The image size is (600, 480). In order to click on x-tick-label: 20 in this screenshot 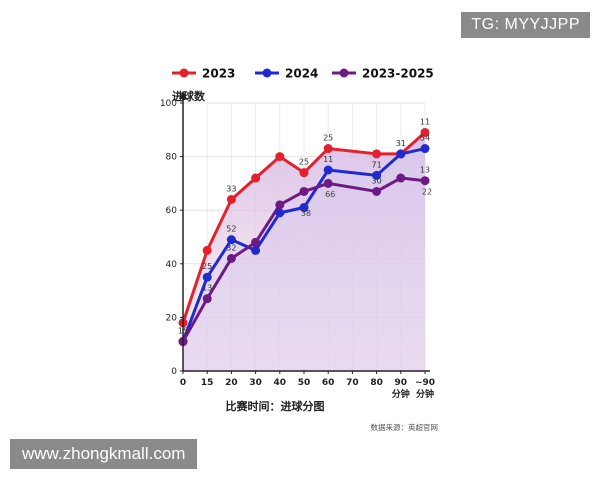, I will do `click(231, 383)`.